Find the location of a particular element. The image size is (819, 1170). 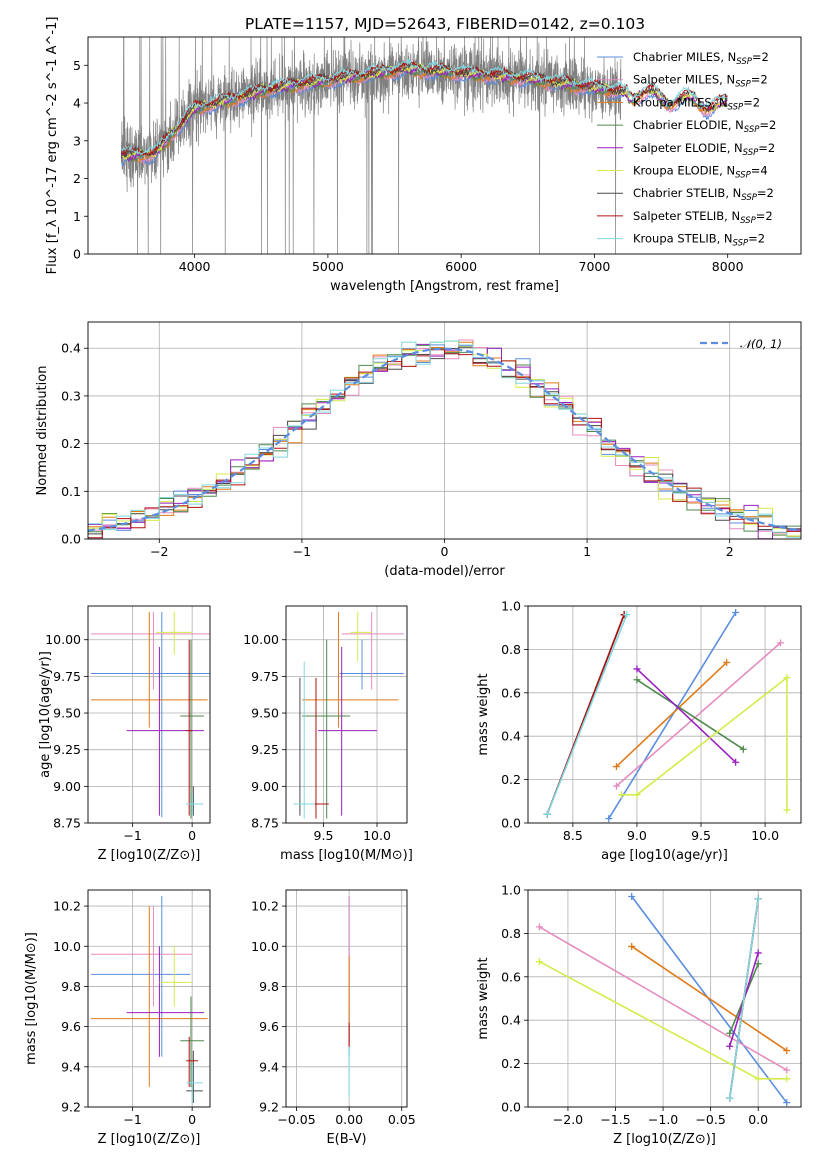

x-tick-label: −2.0 is located at coordinates (568, 1119).